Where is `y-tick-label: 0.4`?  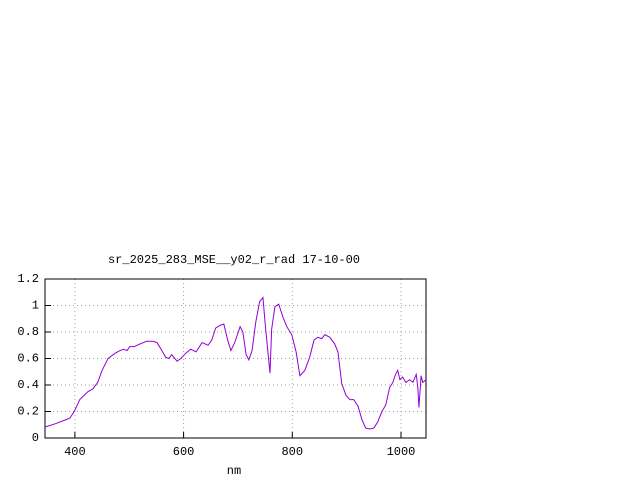
y-tick-label: 0.4 is located at coordinates (28, 385).